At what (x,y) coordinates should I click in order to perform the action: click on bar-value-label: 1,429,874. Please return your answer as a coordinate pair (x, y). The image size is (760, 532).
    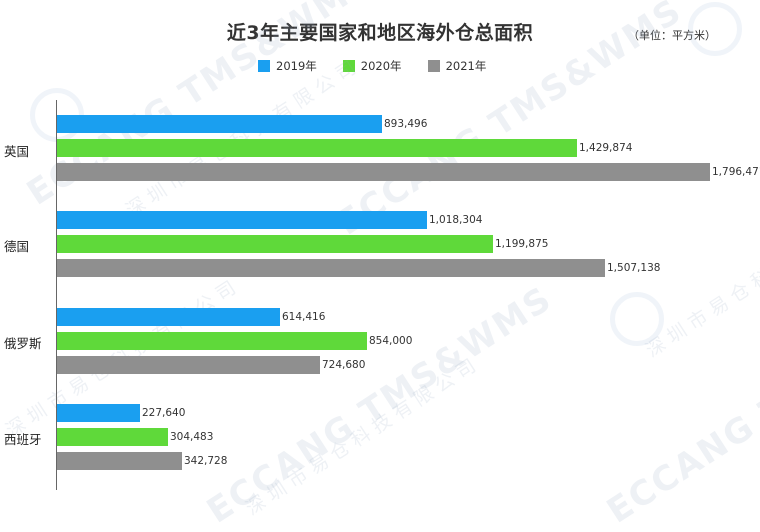
    Looking at the image, I should click on (606, 148).